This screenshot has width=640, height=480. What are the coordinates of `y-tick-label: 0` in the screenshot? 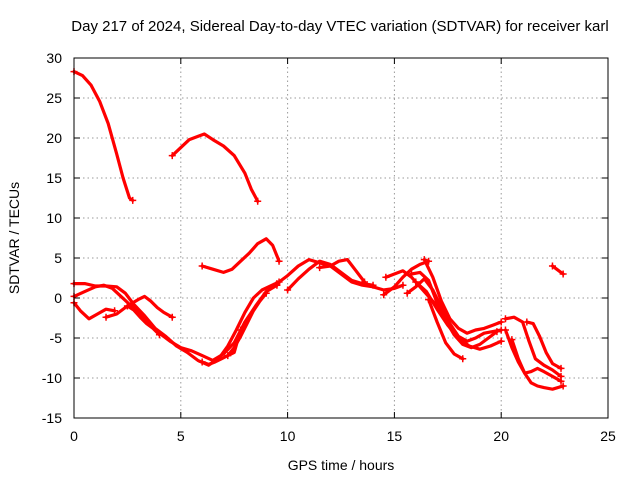 It's located at (58, 298).